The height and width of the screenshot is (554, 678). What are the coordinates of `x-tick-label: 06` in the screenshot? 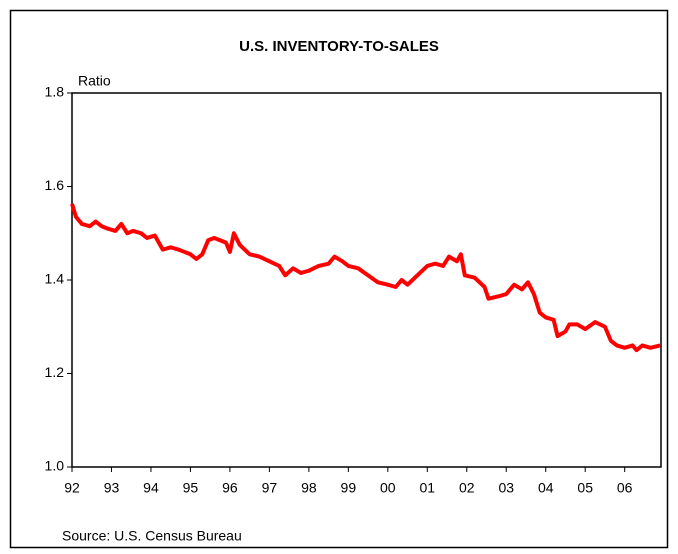 It's located at (625, 488).